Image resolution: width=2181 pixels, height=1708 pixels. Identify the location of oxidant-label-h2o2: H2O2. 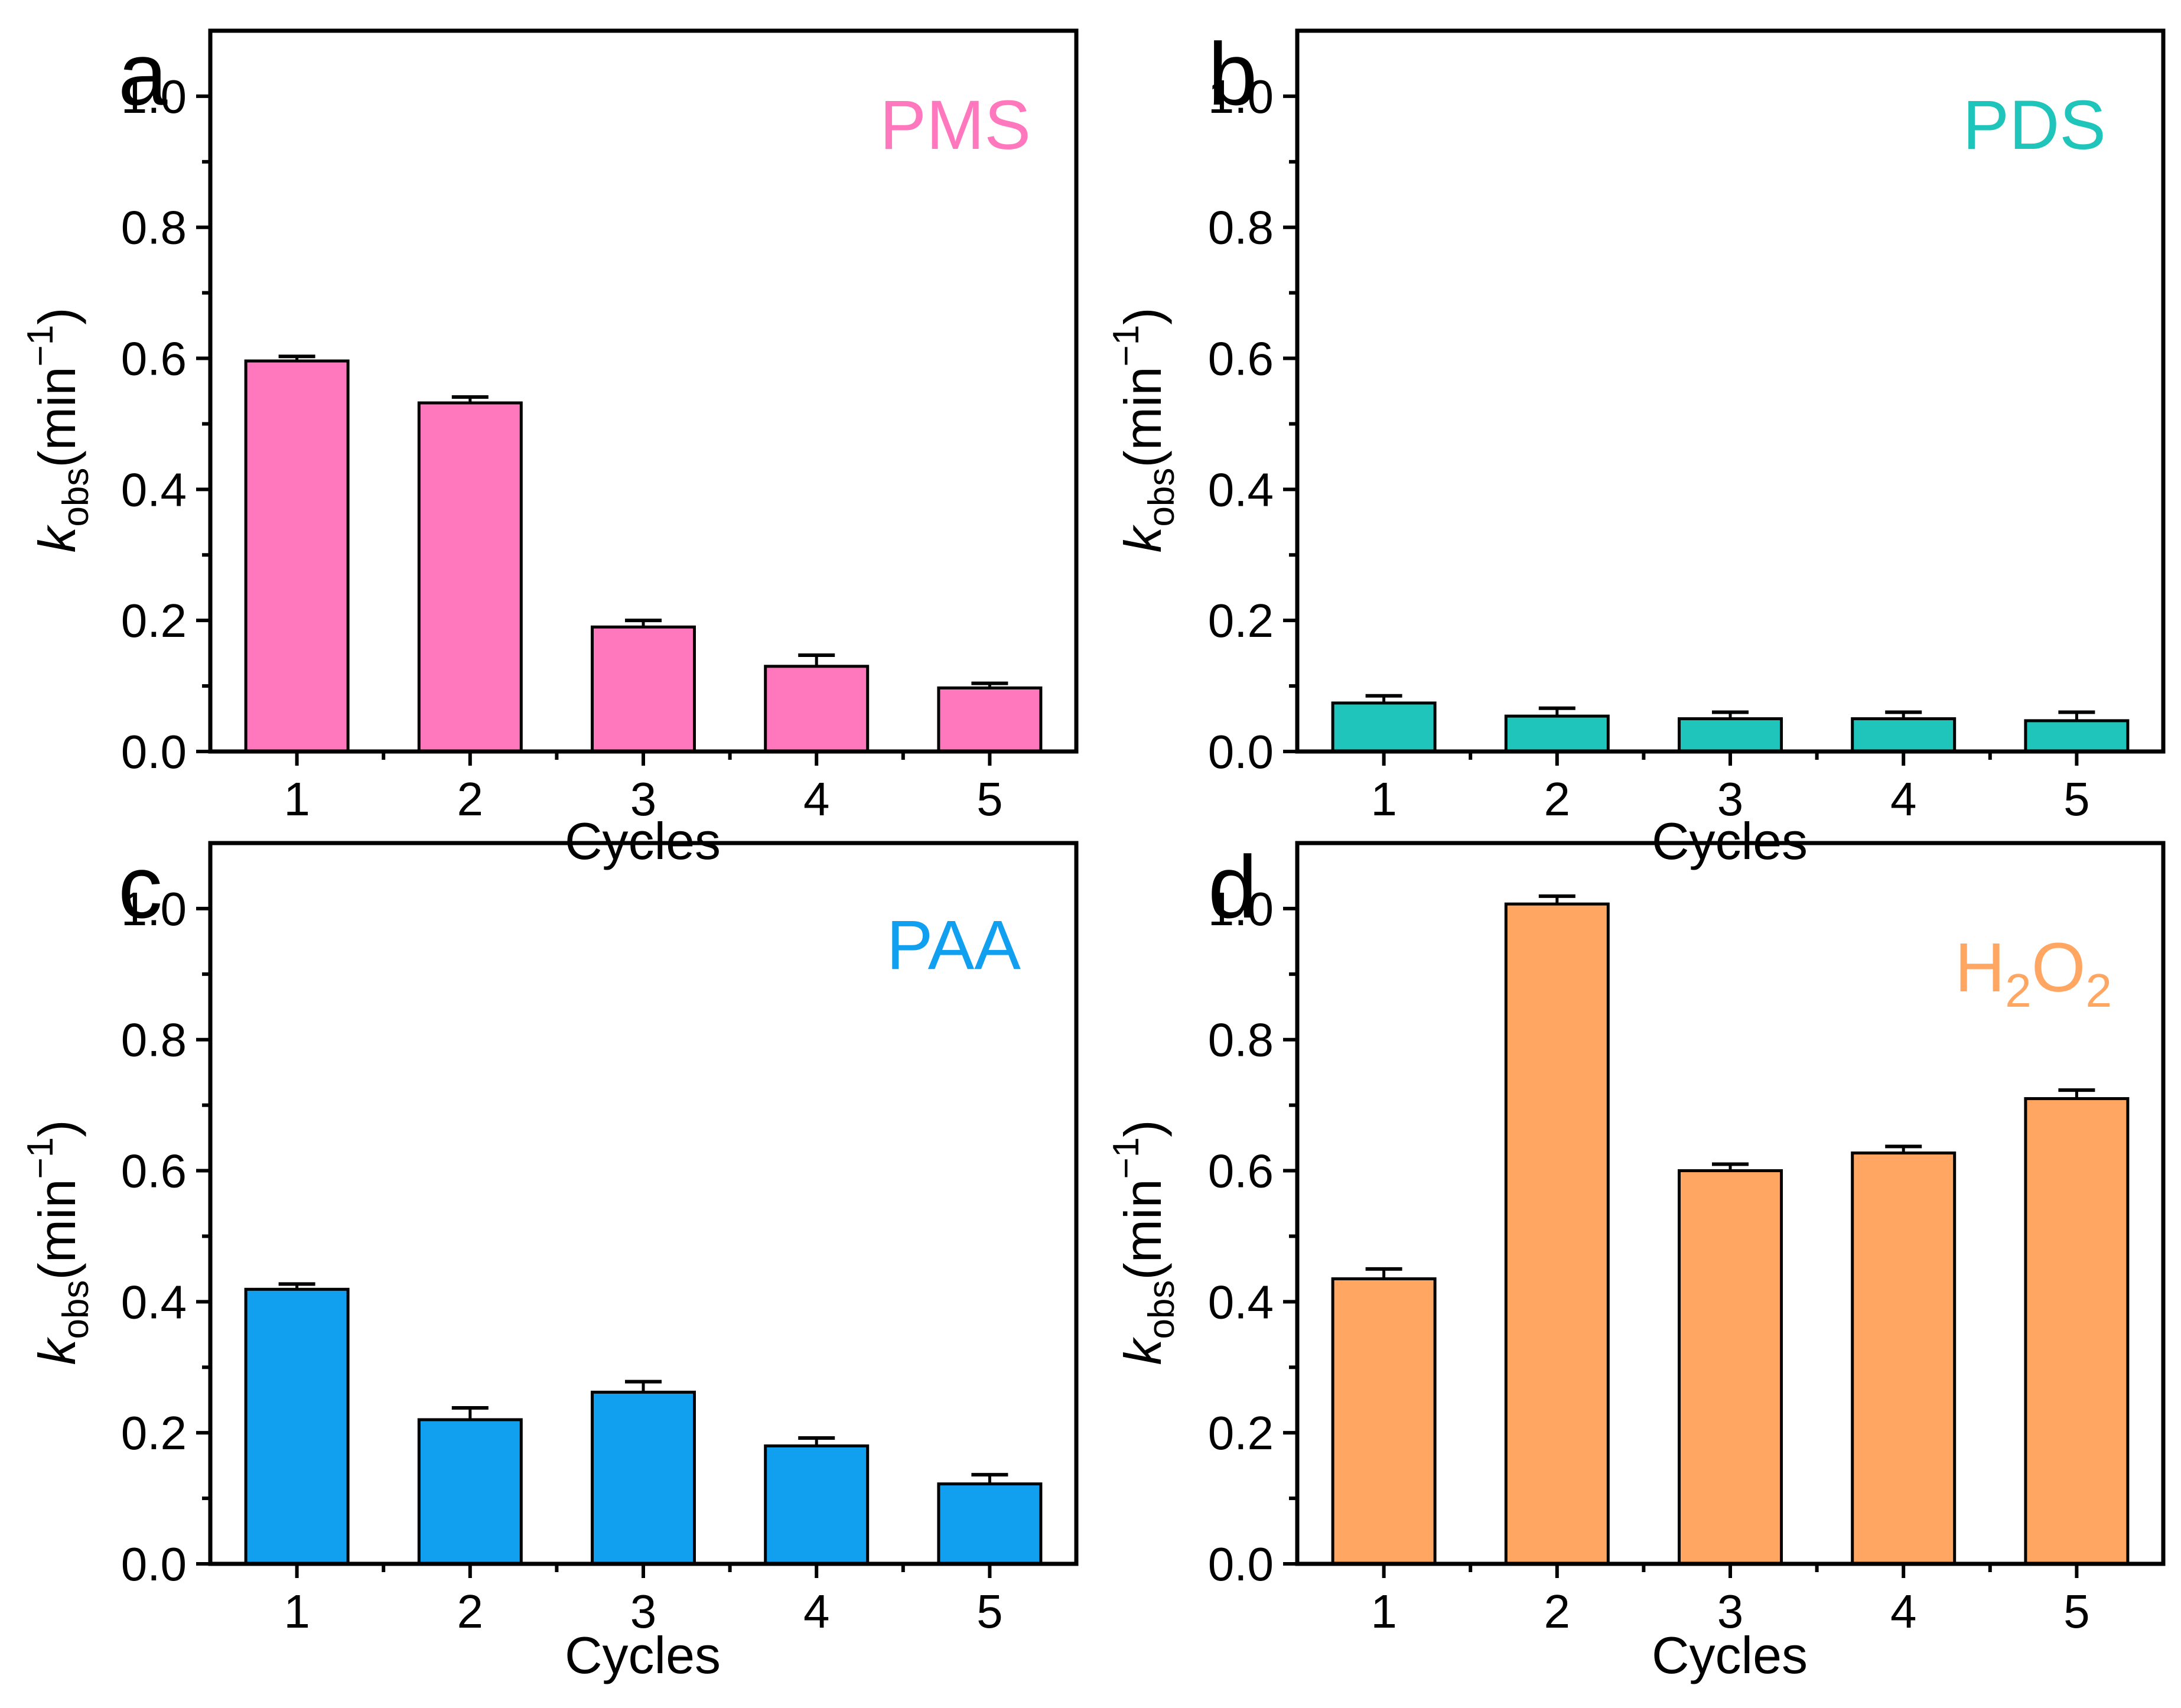
(2033, 973).